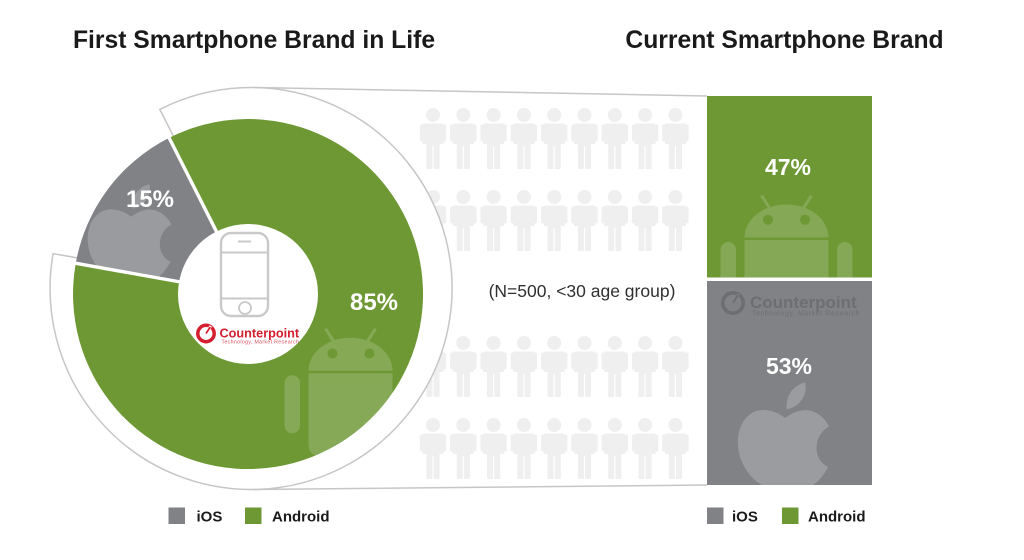 This screenshot has height=560, width=1024. What do you see at coordinates (784, 40) in the screenshot?
I see `svg-text: Current Smartphone Brand` at bounding box center [784, 40].